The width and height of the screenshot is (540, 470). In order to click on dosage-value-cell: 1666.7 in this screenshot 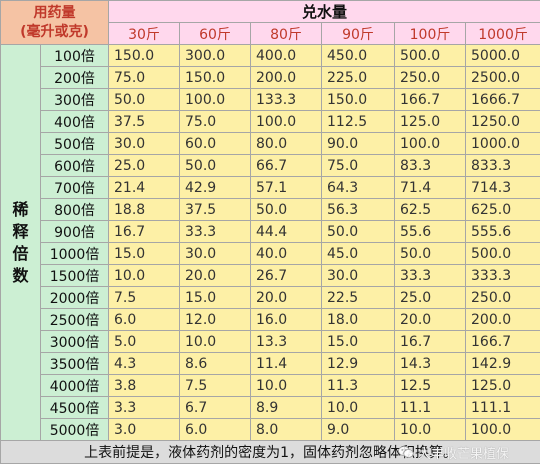, I will do `click(502, 99)`.